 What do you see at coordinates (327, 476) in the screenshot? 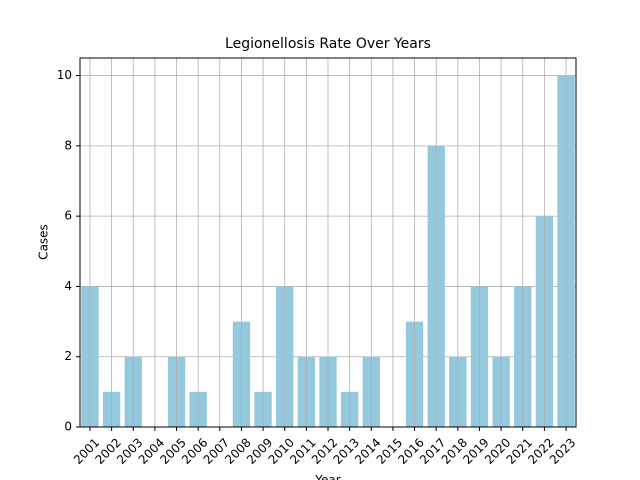
I see `x-axis-label: Year` at bounding box center [327, 476].